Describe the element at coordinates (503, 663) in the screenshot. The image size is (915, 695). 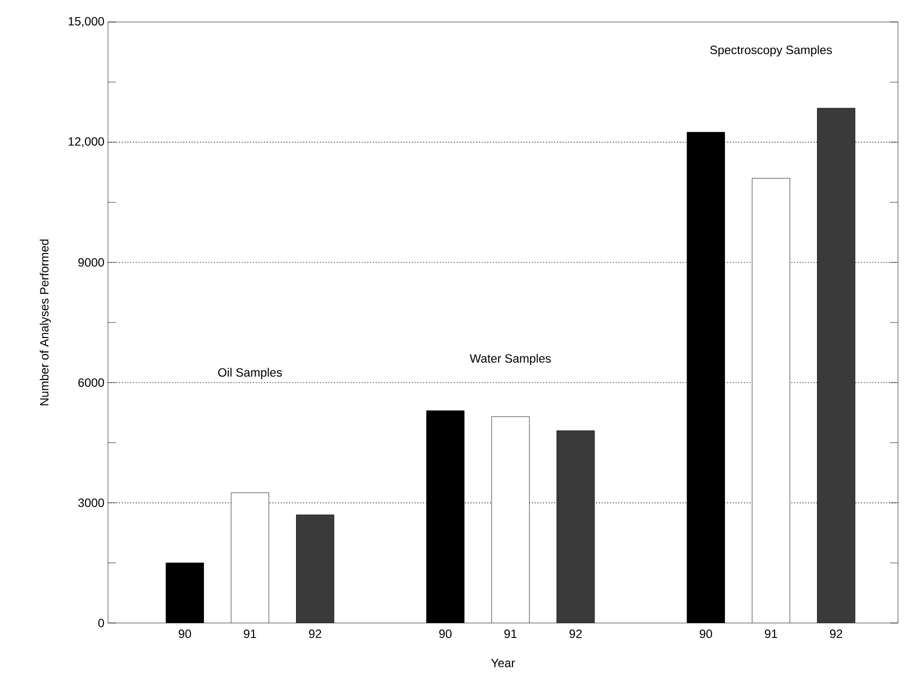
I see `x-axis-title: Year` at that location.